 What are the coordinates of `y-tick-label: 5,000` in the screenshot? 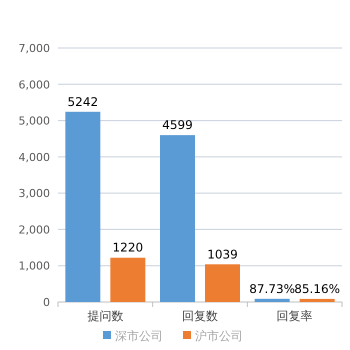 It's located at (34, 121).